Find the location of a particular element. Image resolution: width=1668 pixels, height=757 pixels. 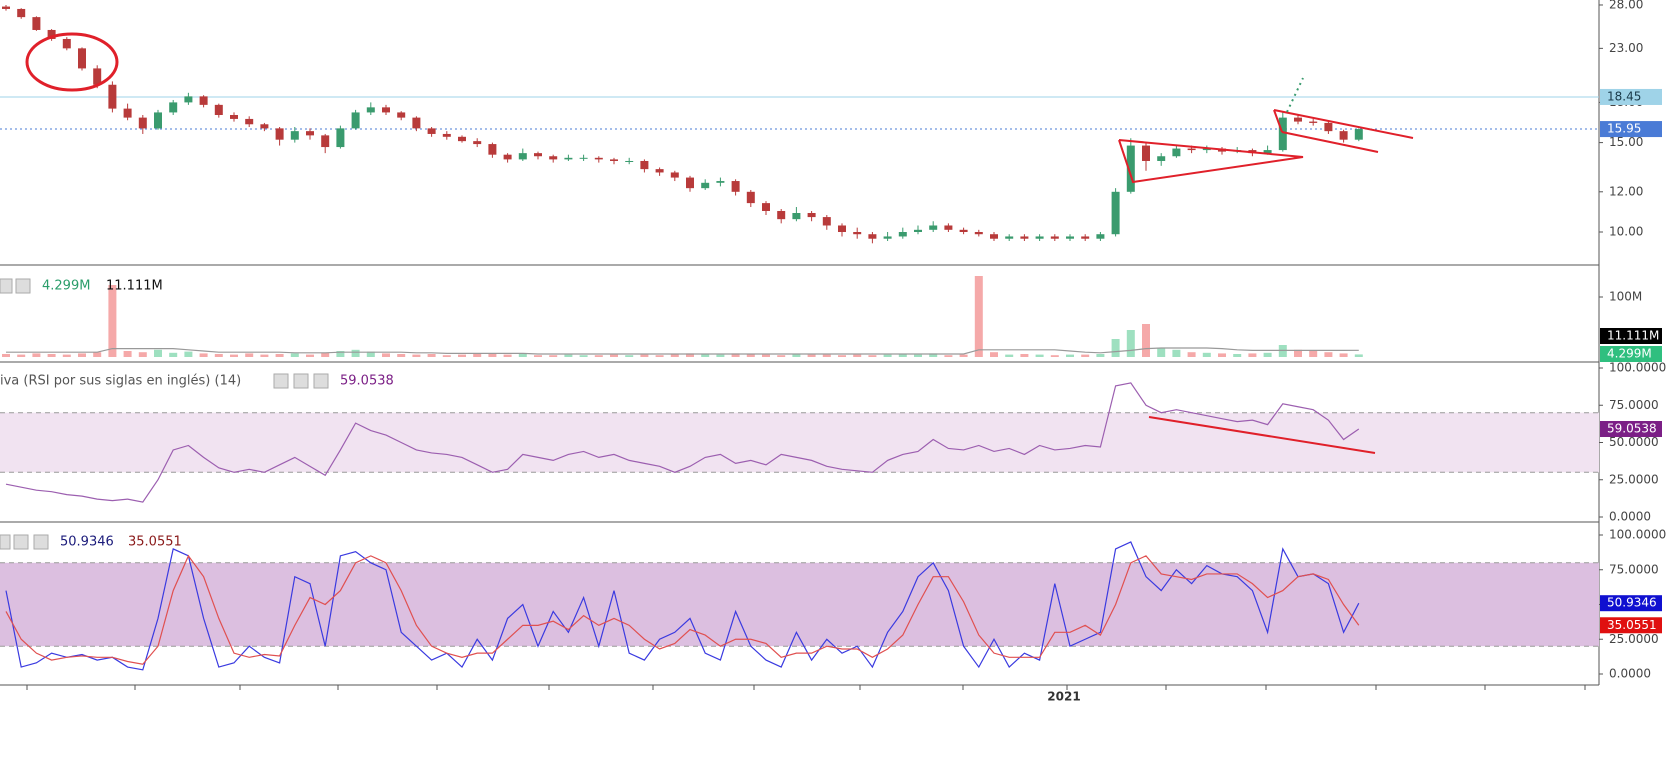

y-tick-label: 23.00 is located at coordinates (1626, 48).